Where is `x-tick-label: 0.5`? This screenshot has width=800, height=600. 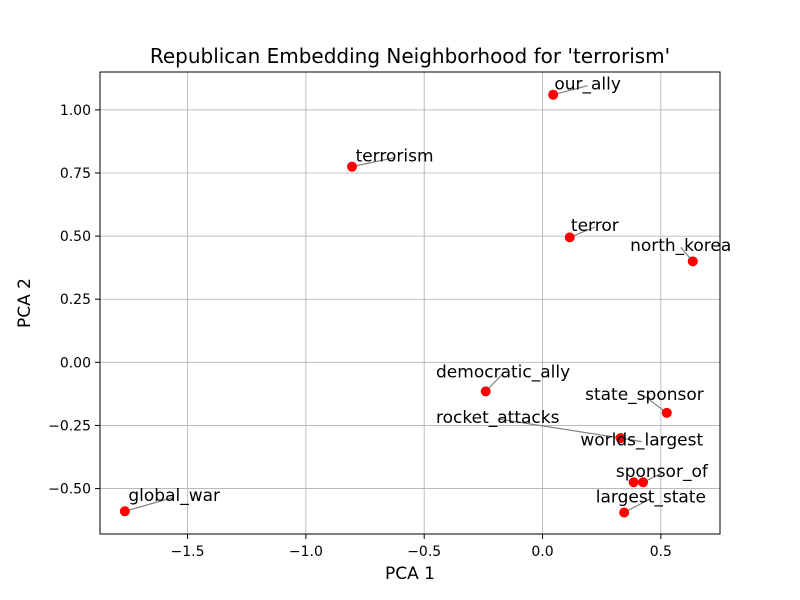
x-tick-label: 0.5 is located at coordinates (661, 552).